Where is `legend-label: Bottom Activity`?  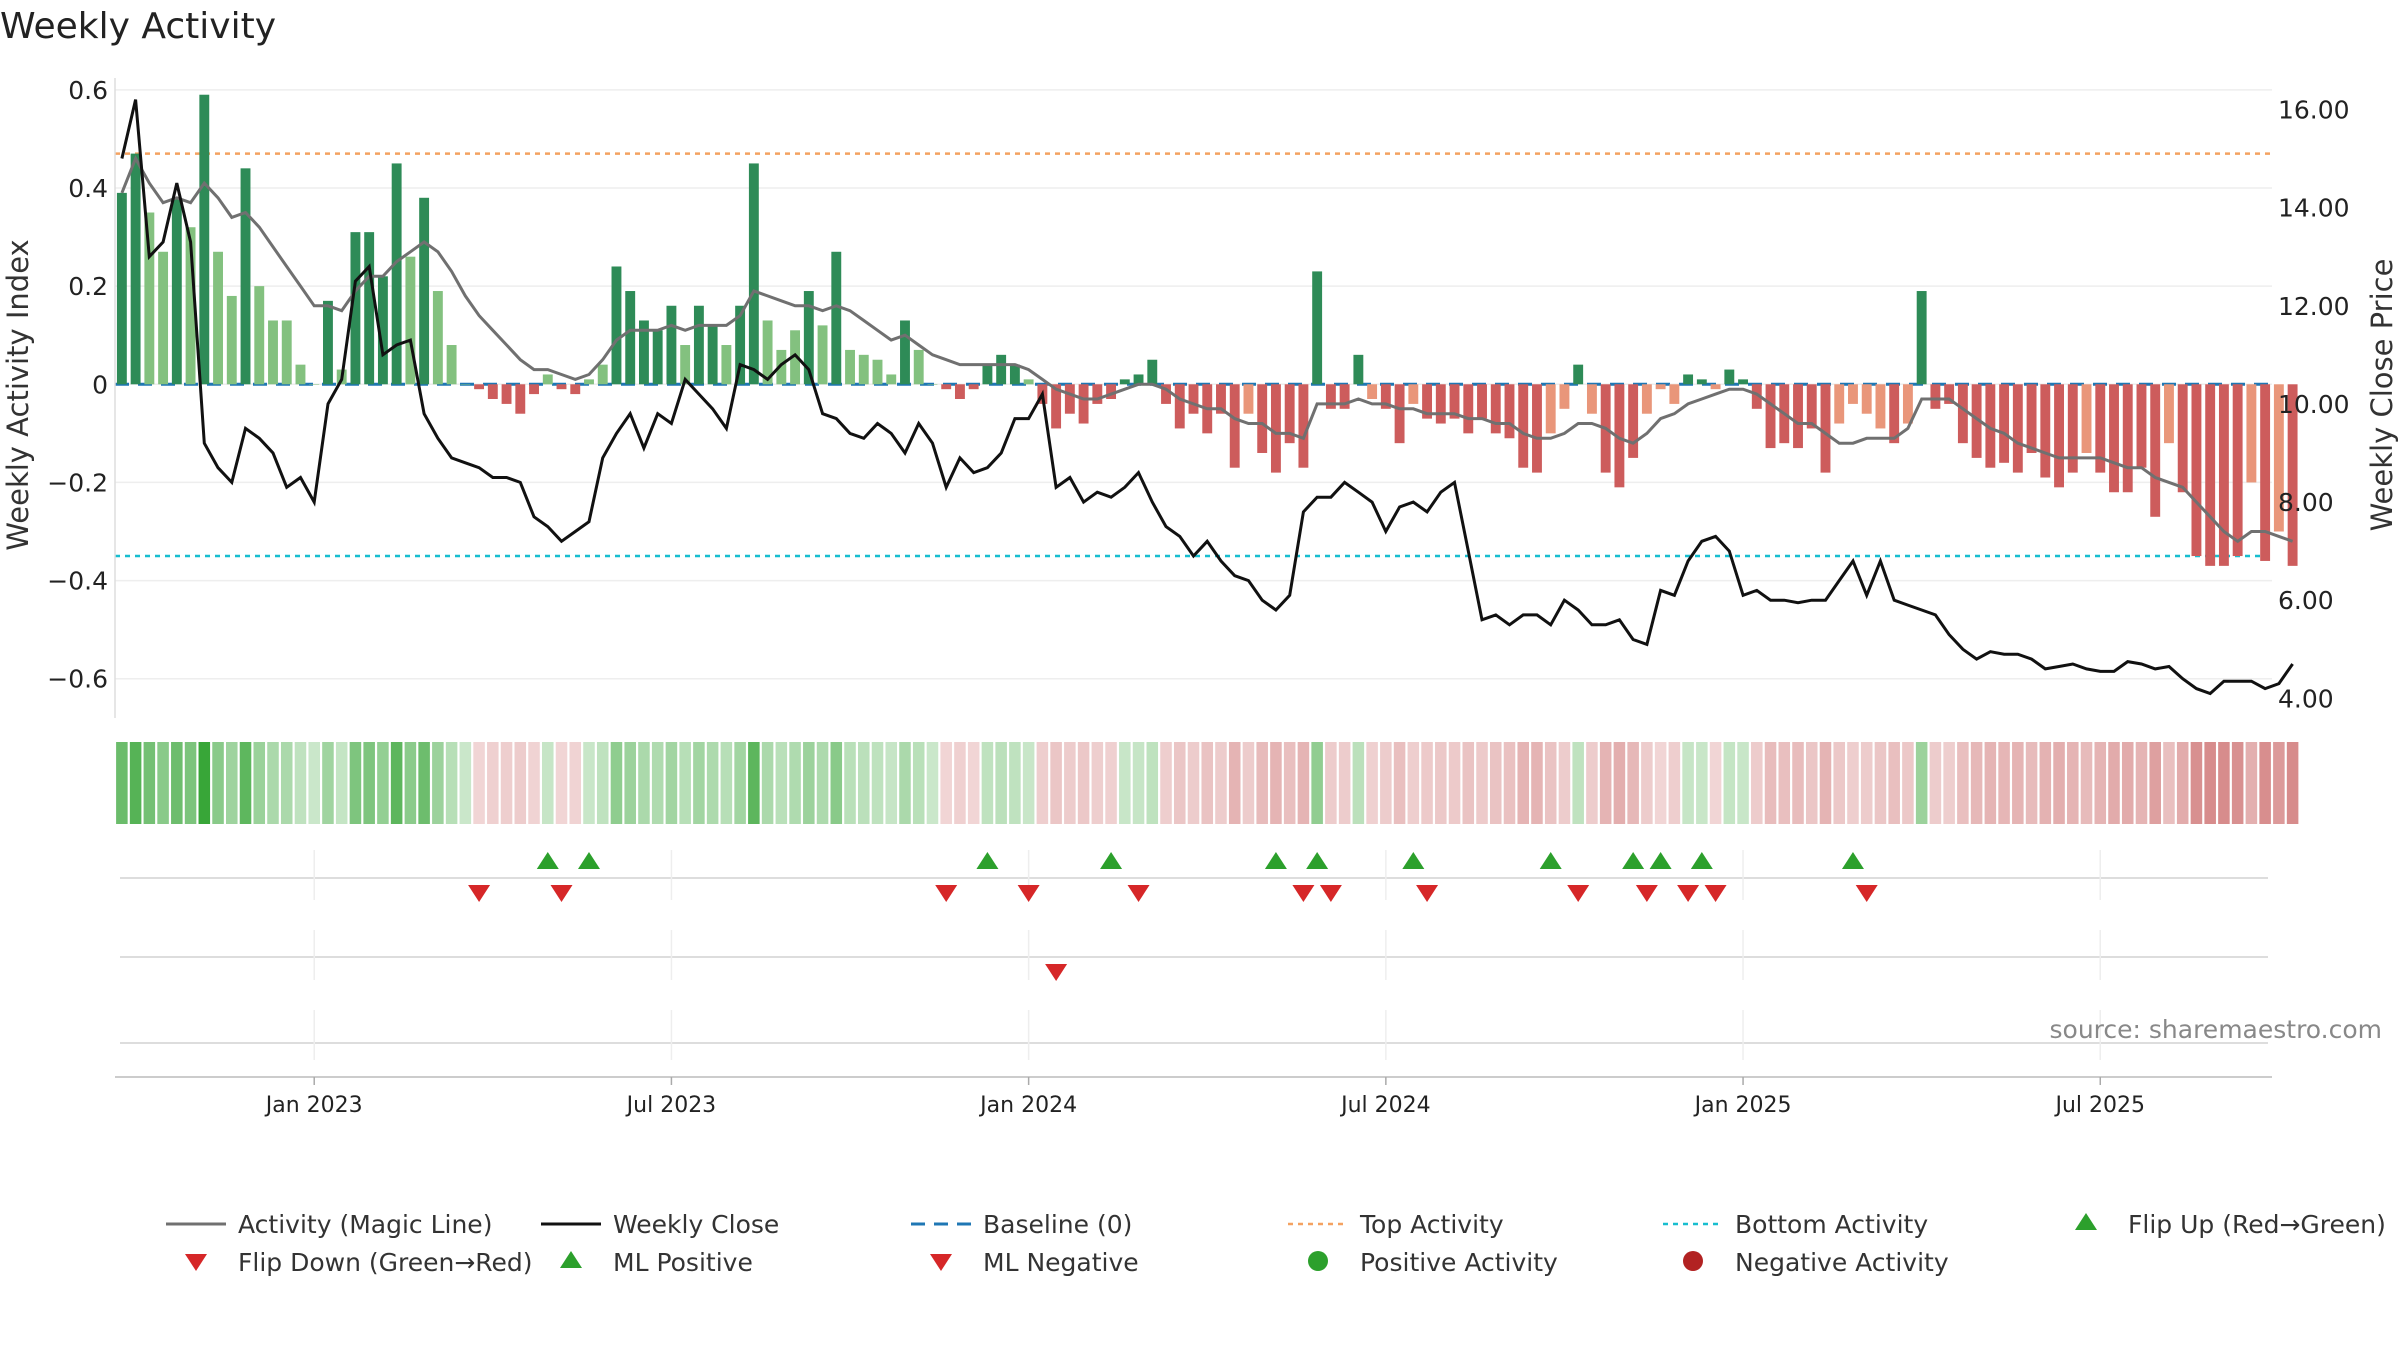 legend-label: Bottom Activity is located at coordinates (1831, 1224).